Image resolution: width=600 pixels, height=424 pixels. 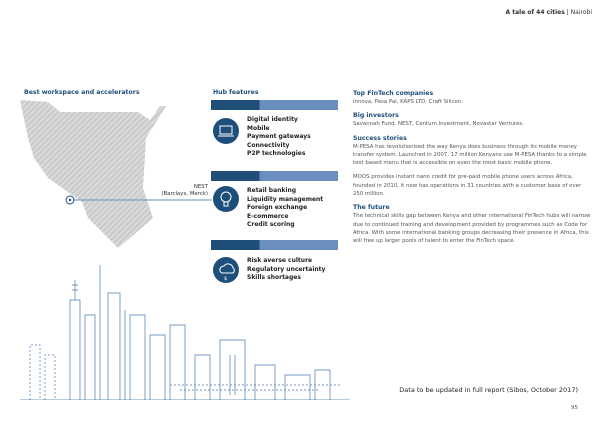 I want to click on innovation-areas-bar: Innovation areas, so click(x=274, y=179).